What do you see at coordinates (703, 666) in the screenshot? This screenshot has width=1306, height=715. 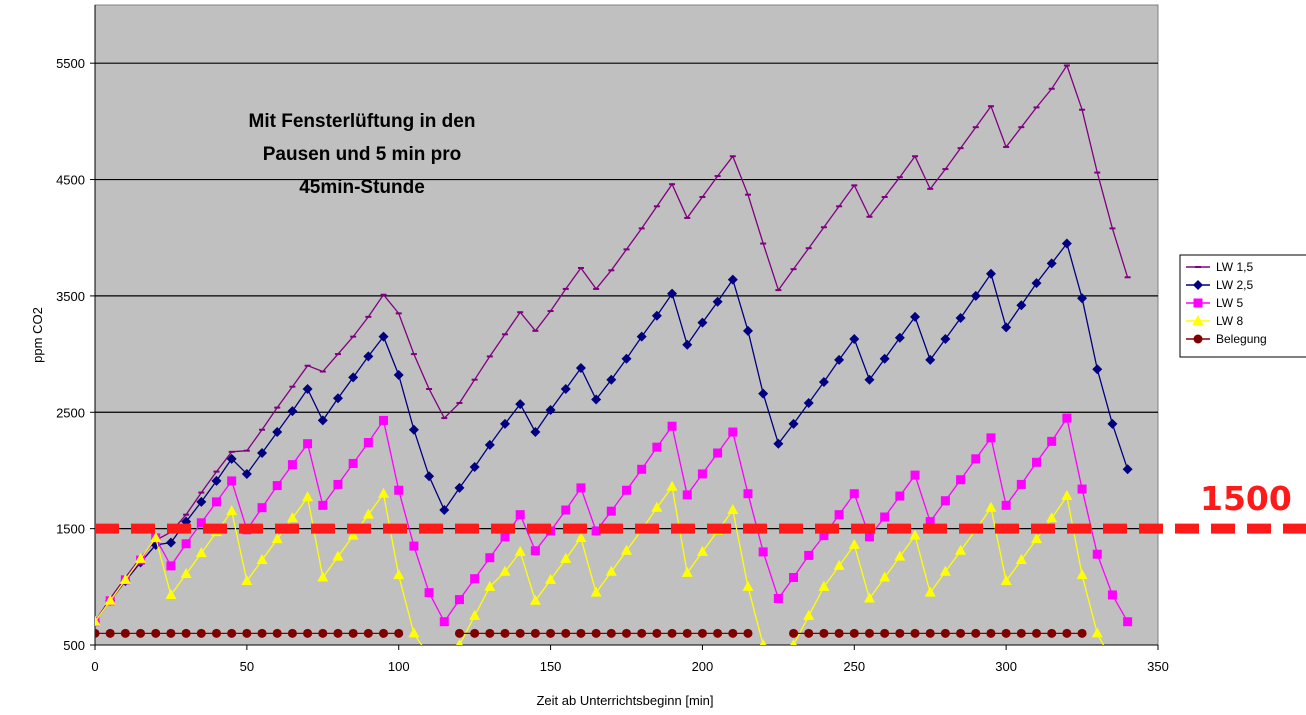 I see `x-tick-label-4: 200` at bounding box center [703, 666].